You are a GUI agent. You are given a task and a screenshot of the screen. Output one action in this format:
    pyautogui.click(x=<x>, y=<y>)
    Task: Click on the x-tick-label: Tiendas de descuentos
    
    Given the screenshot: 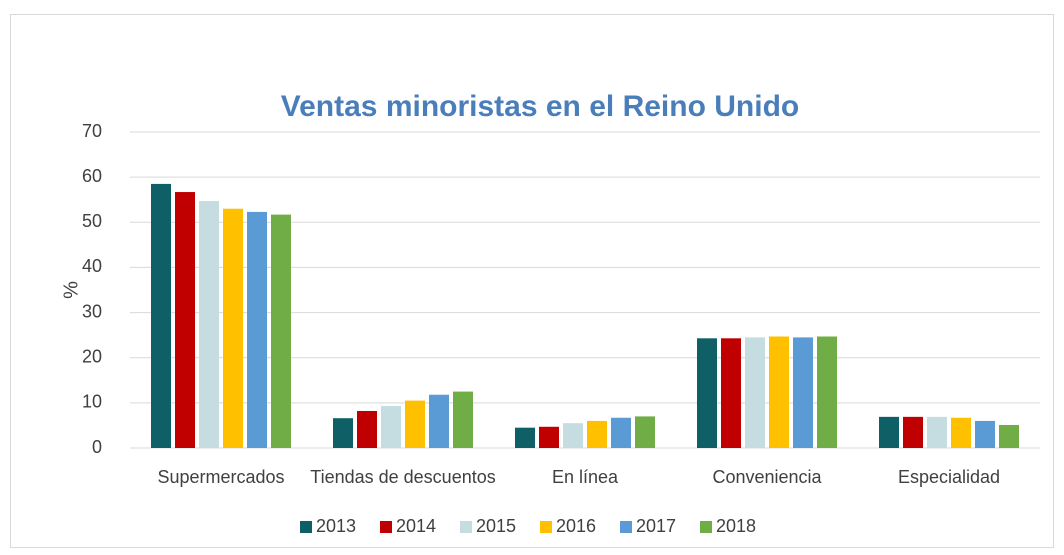 What is the action you would take?
    pyautogui.click(x=402, y=477)
    